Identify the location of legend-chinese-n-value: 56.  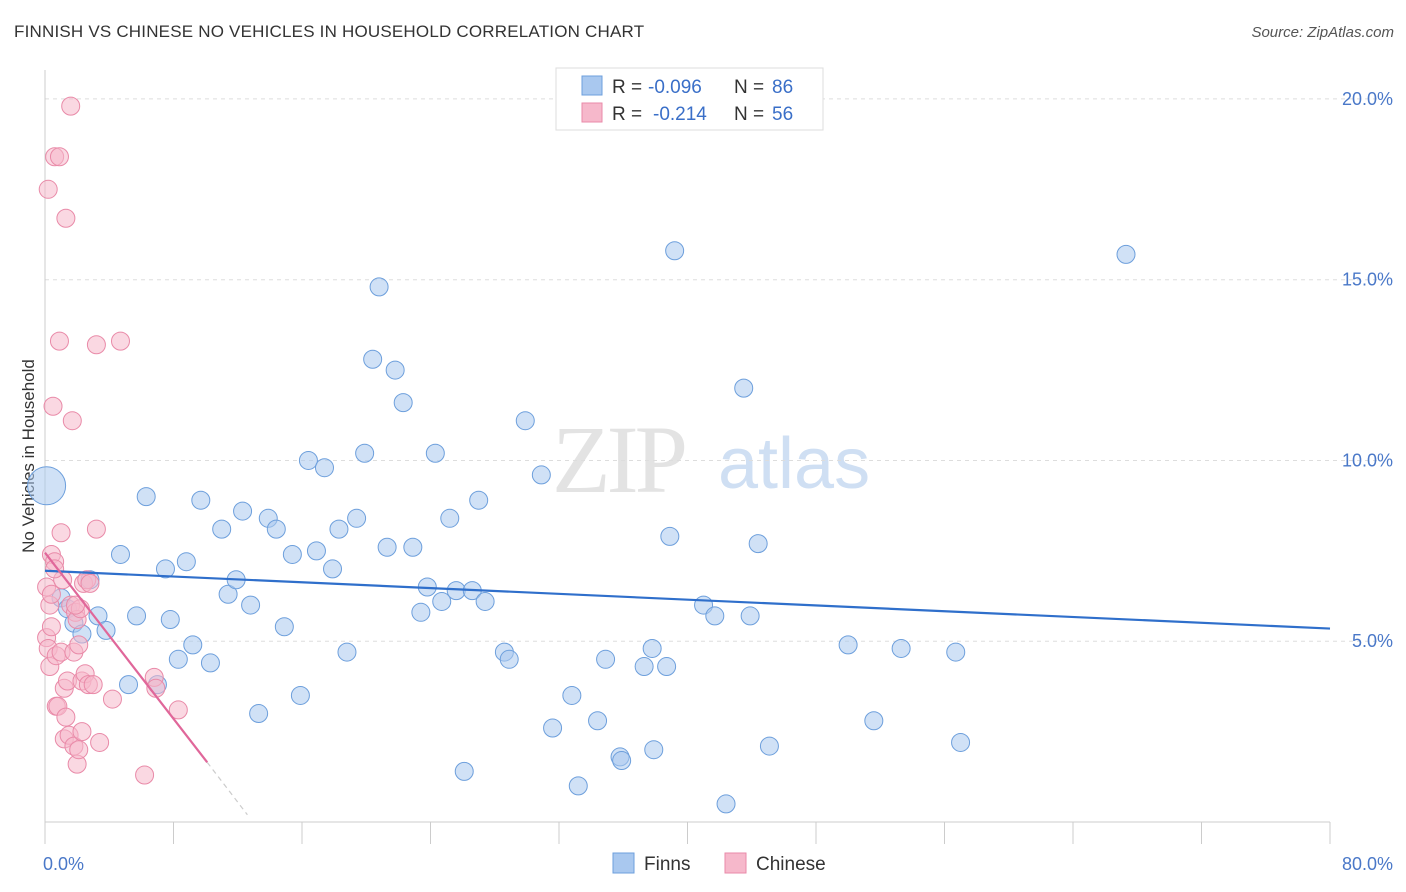
(782, 114).